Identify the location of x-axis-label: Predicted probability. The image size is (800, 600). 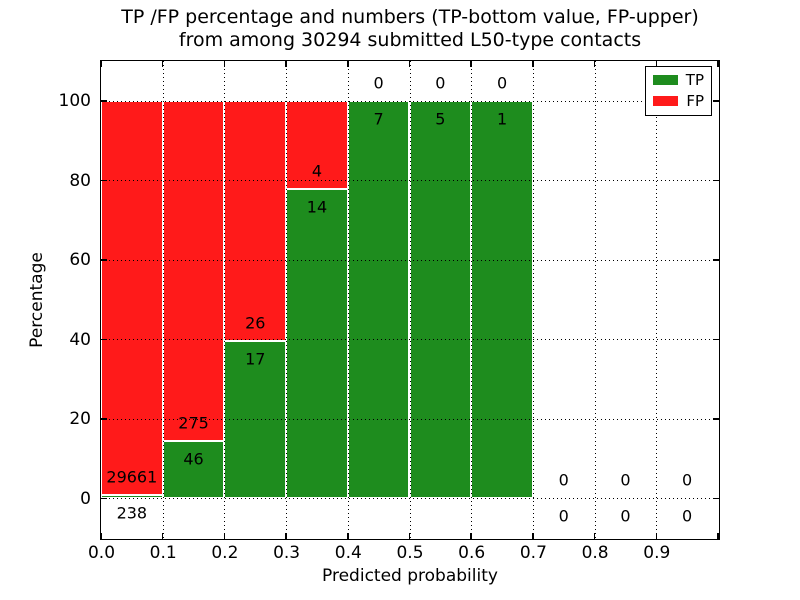
(410, 576).